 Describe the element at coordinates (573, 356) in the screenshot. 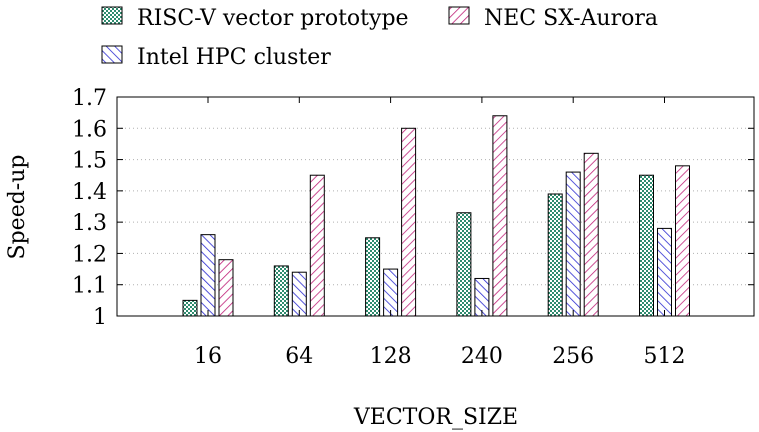

I see `x-tick-label: 256` at that location.